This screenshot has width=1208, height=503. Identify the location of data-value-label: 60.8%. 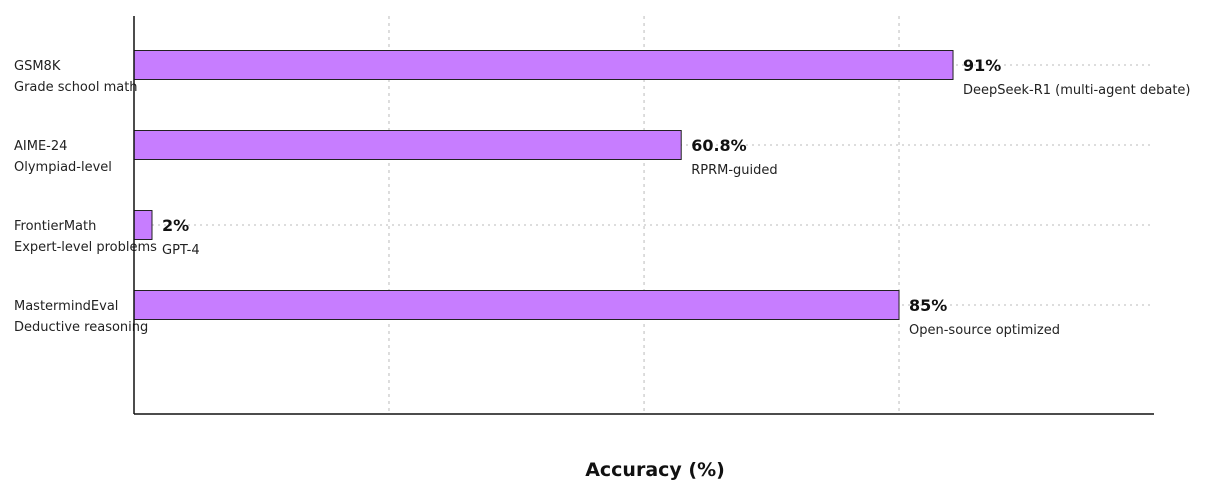
(719, 145).